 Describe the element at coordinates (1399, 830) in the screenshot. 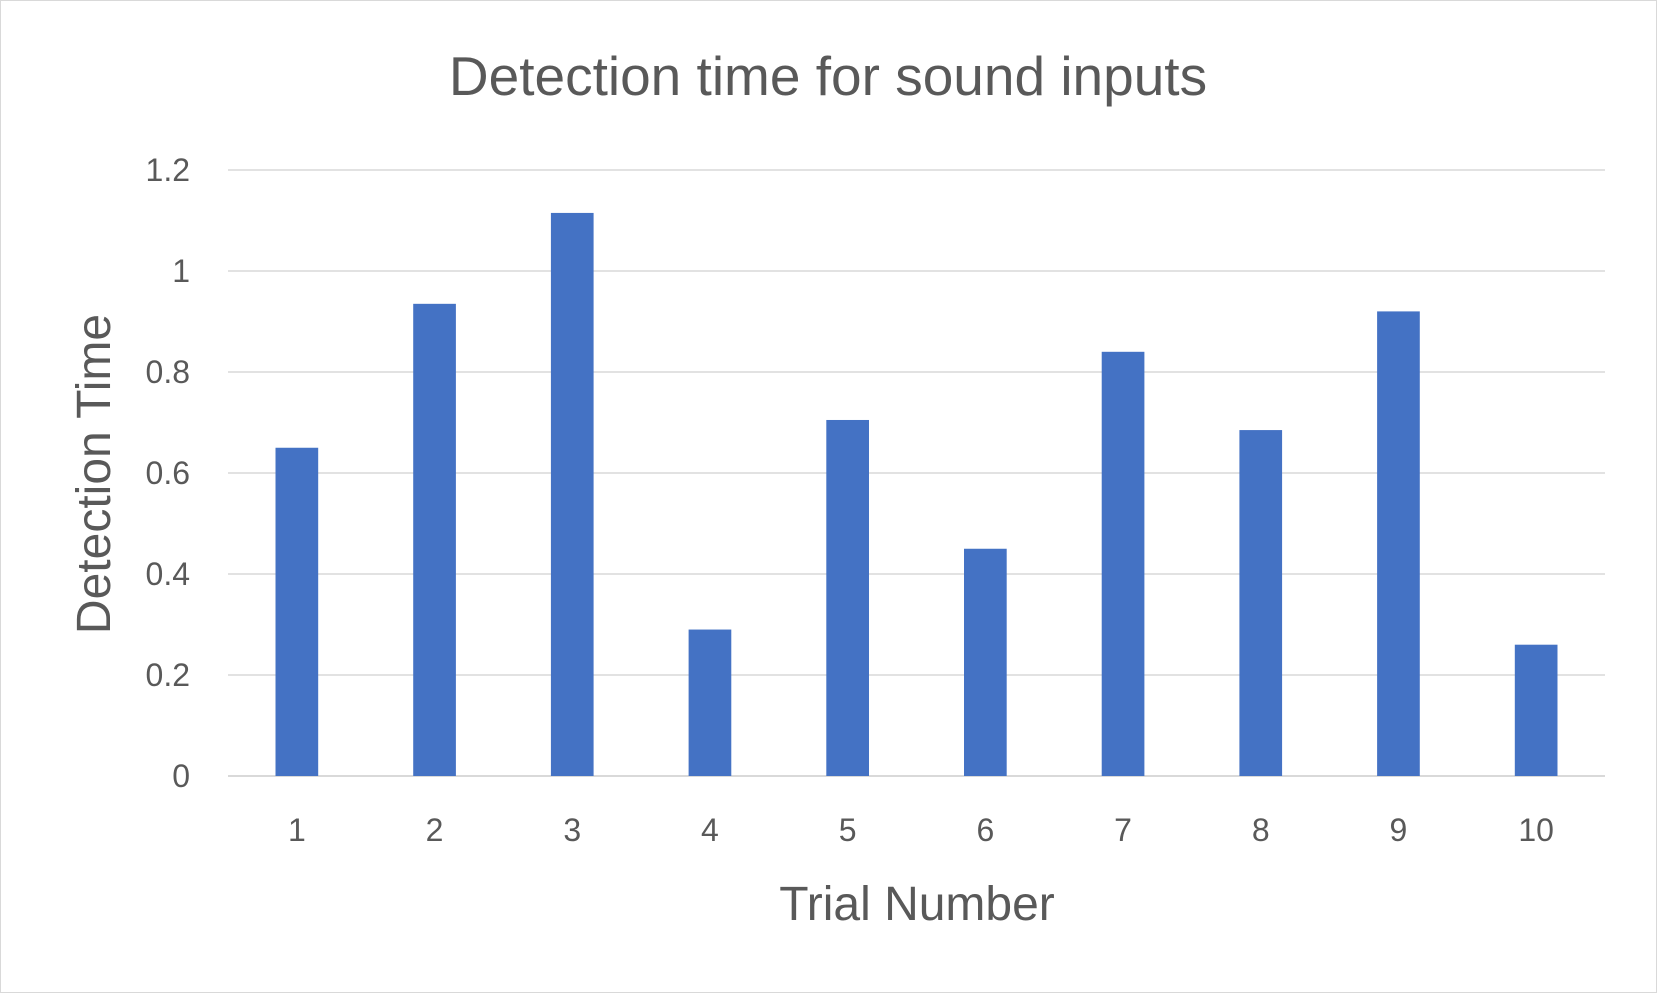

I see `x-tick-label: 9` at that location.